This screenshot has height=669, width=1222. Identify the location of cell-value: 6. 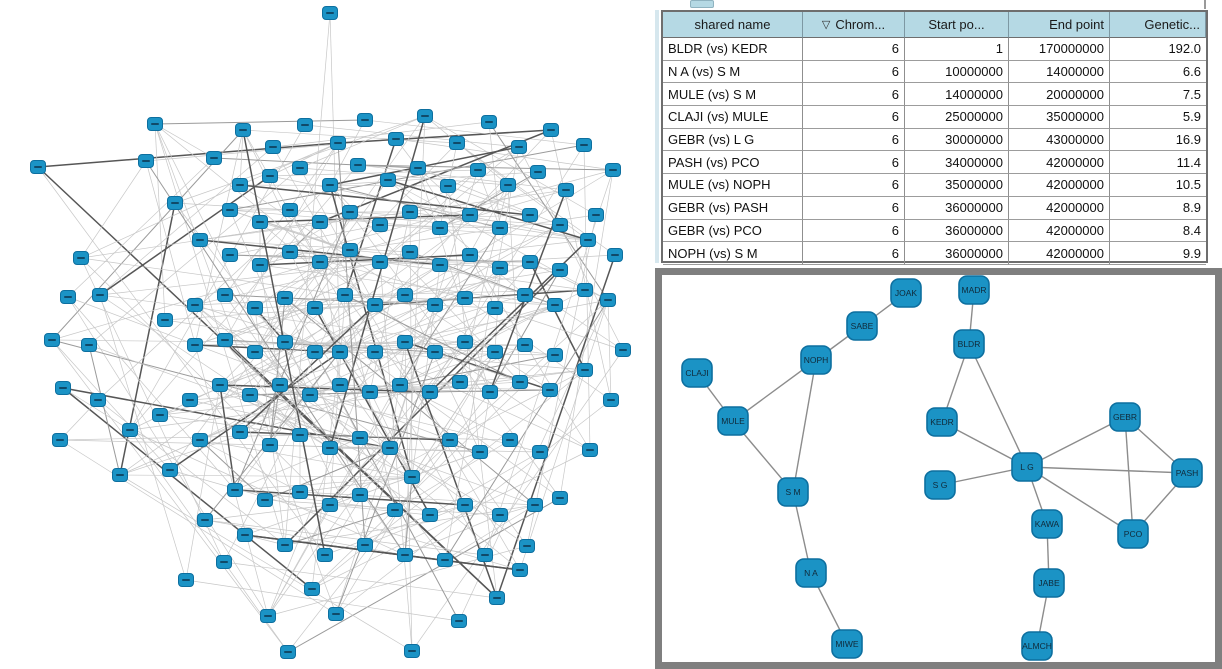
(854, 140).